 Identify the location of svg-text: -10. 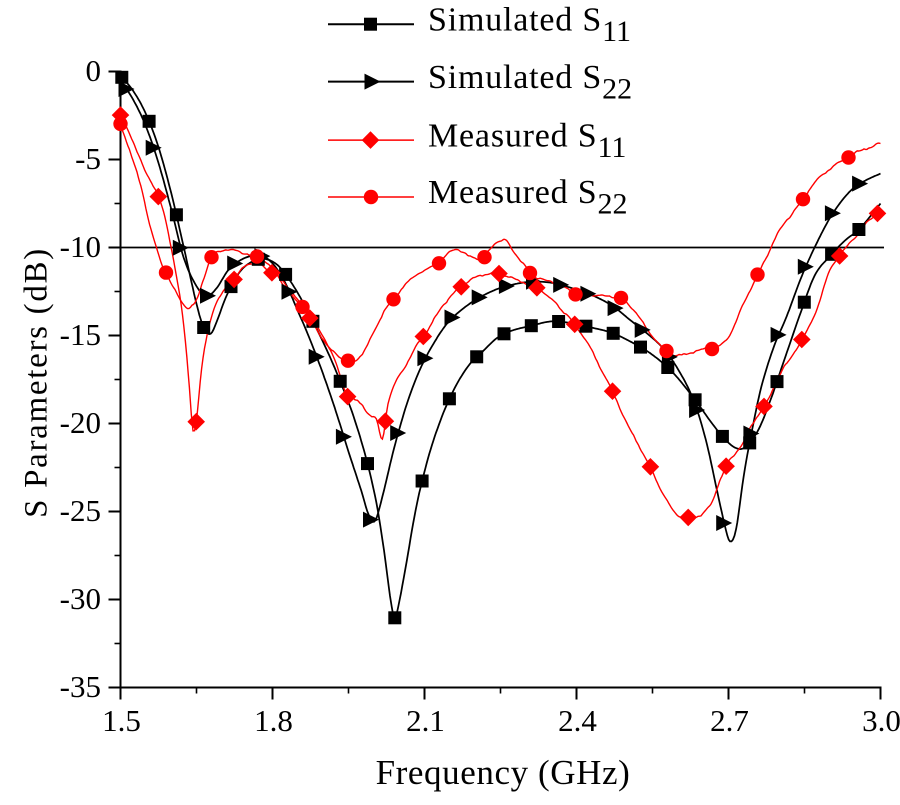
(80, 246).